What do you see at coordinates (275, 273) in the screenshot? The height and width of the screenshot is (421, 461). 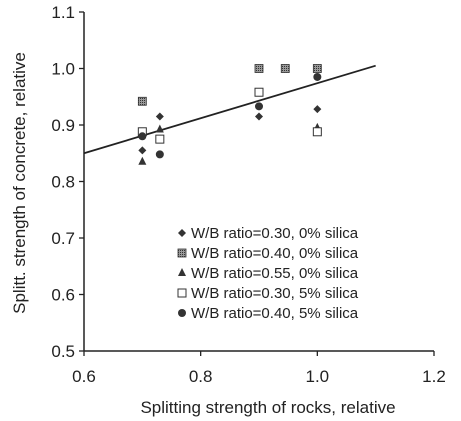 I see `legend-label: W/B ratio=0.55, 0% silica` at bounding box center [275, 273].